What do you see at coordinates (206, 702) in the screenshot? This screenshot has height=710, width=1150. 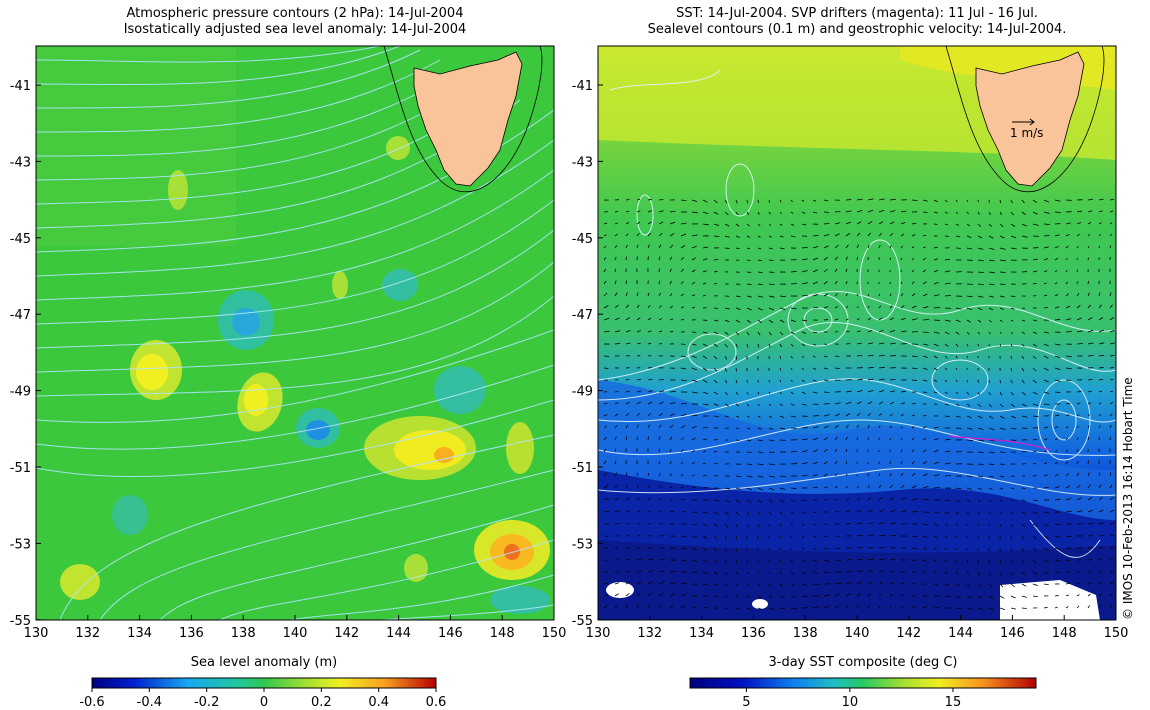 I see `colorbar-tick-label: -0.2` at bounding box center [206, 702].